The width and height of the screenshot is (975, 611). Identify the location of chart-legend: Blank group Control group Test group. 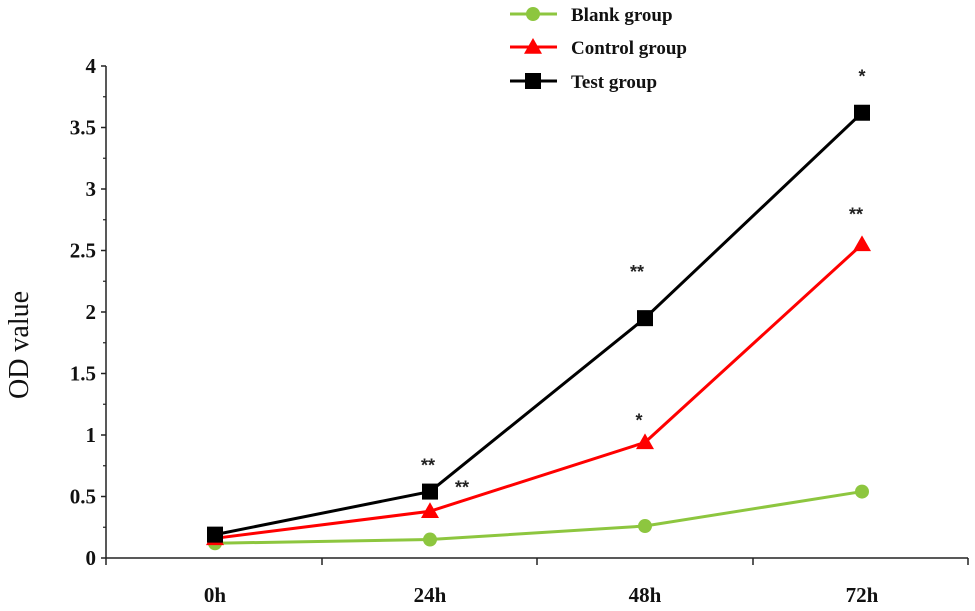
(598, 49).